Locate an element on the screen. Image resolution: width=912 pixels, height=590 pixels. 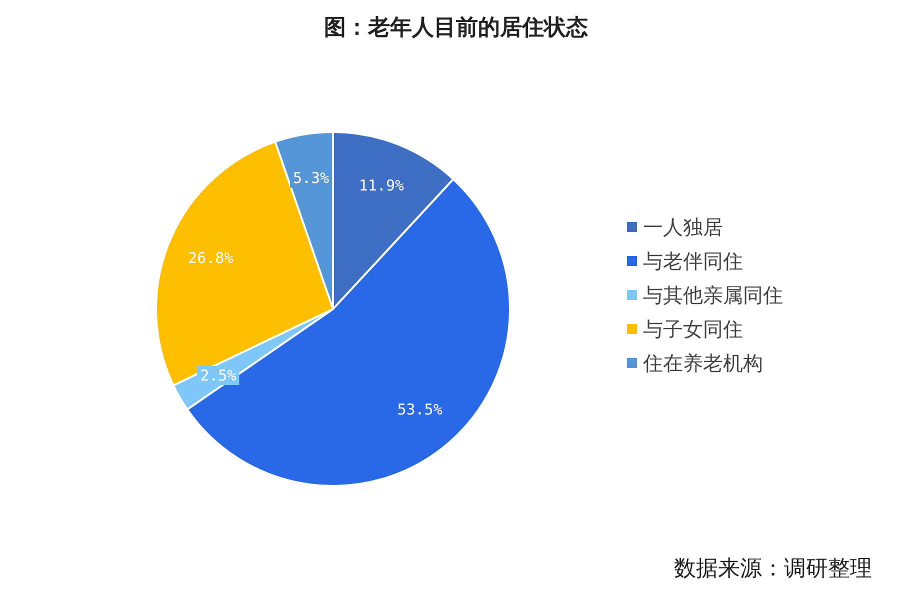
data-label: 26.8% is located at coordinates (211, 257).